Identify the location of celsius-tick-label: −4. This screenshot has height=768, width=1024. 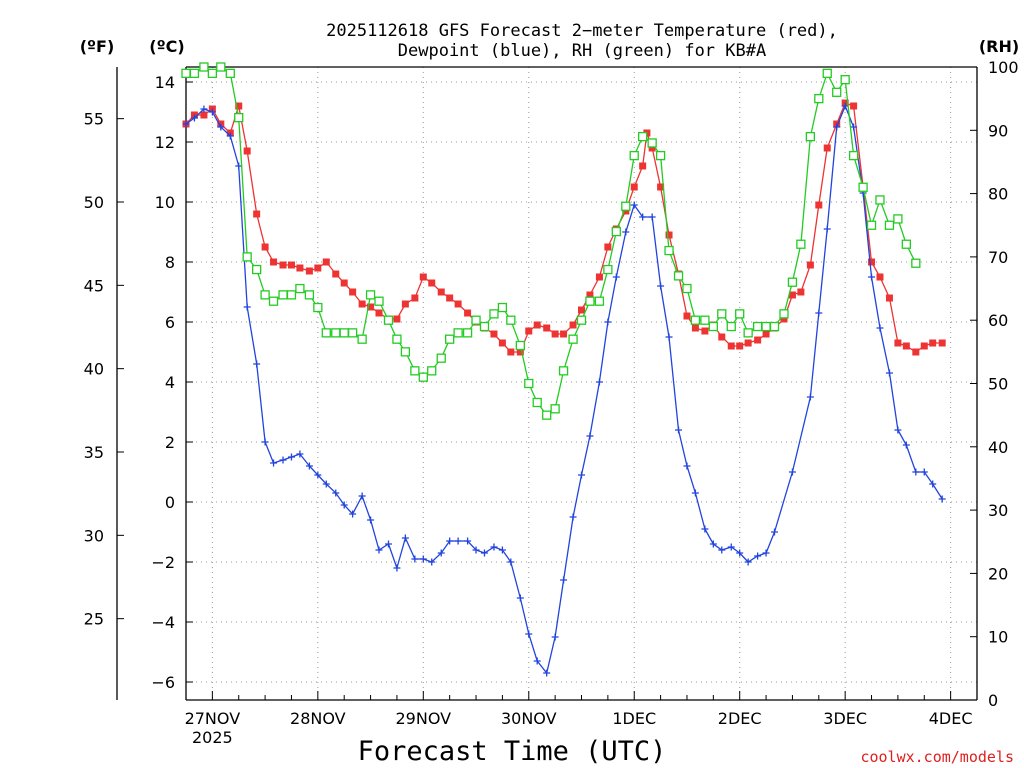
(163, 622).